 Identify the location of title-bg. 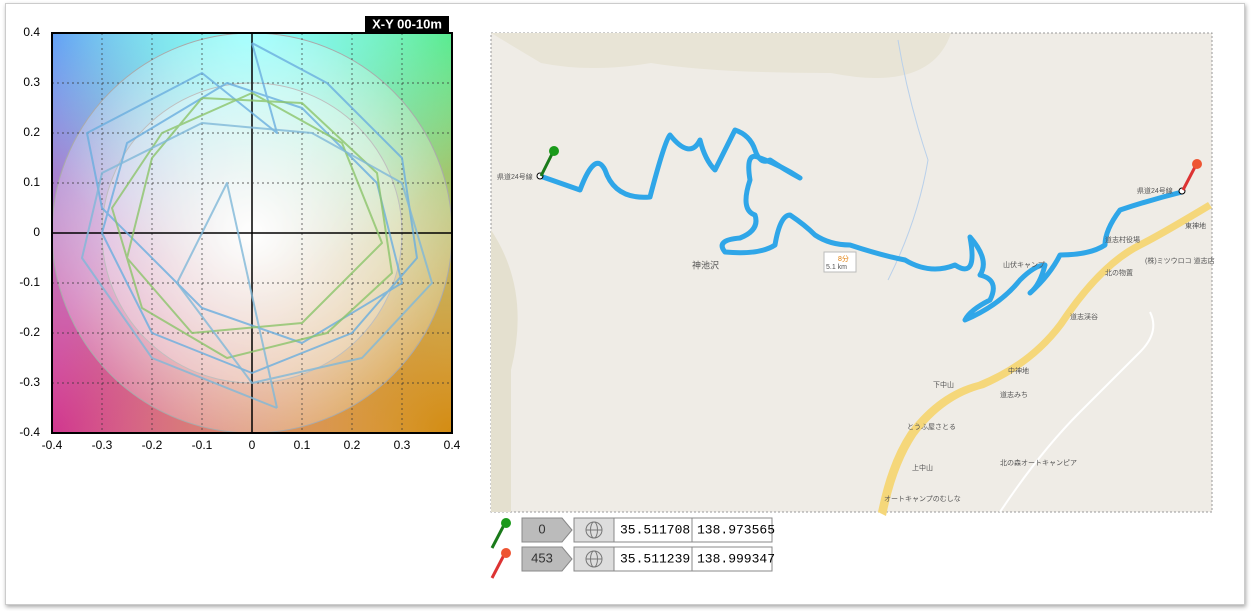
(407, 24).